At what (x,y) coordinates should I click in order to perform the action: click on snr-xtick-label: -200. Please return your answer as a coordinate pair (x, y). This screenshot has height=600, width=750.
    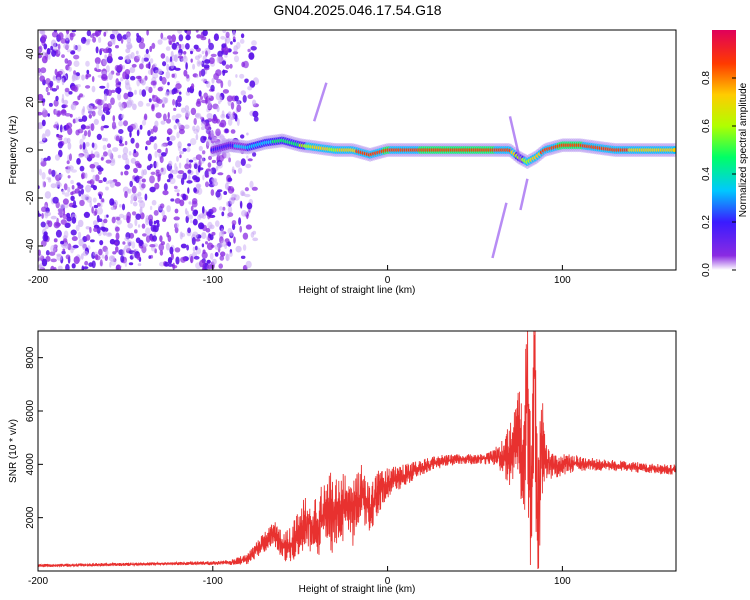
    Looking at the image, I should click on (38, 581).